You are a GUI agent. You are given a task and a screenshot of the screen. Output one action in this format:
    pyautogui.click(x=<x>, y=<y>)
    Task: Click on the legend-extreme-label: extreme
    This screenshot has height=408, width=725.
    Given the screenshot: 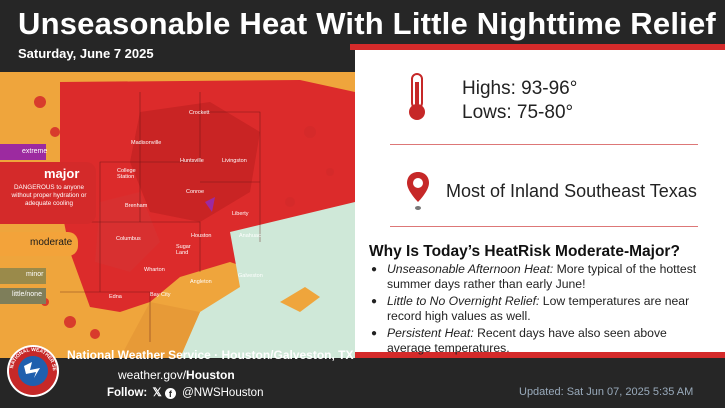 What is the action you would take?
    pyautogui.click(x=35, y=151)
    